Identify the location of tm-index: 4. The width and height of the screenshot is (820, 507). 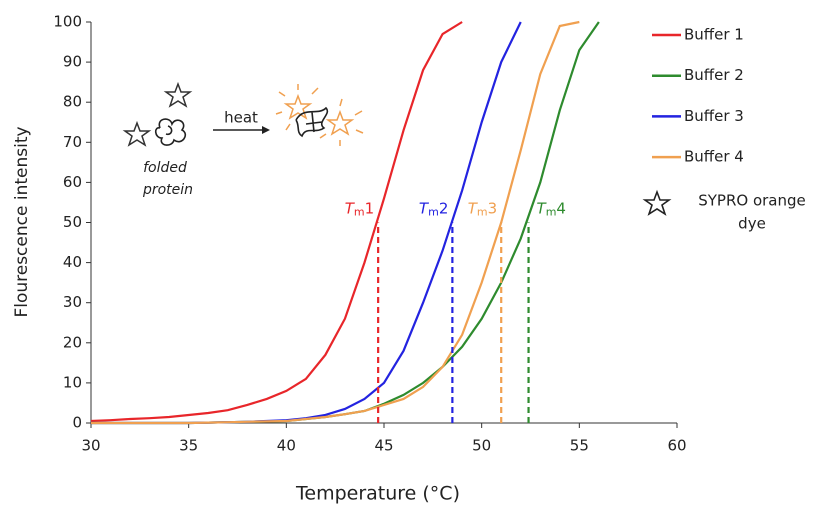
(561, 208).